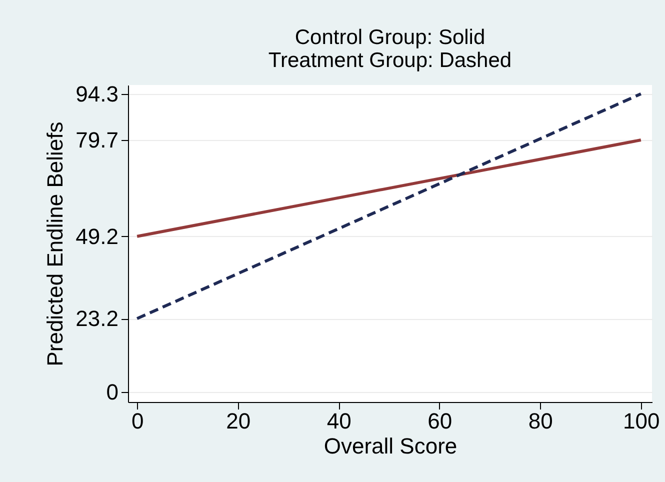  What do you see at coordinates (391, 446) in the screenshot?
I see `x-axis-title: Overall Score` at bounding box center [391, 446].